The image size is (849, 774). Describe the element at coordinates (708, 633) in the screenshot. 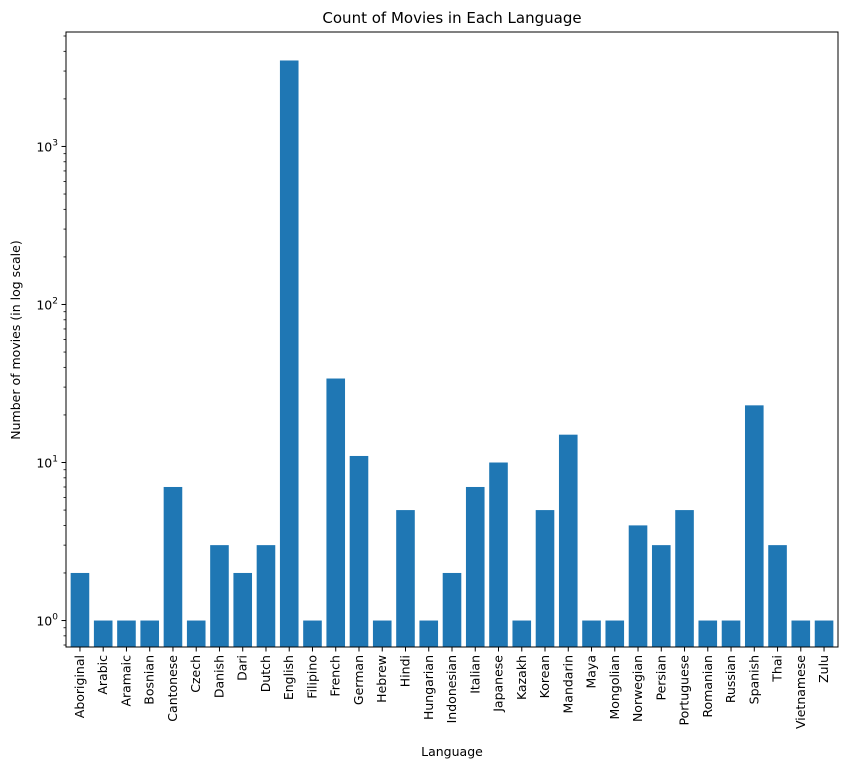

I see `bar-romanian` at that location.